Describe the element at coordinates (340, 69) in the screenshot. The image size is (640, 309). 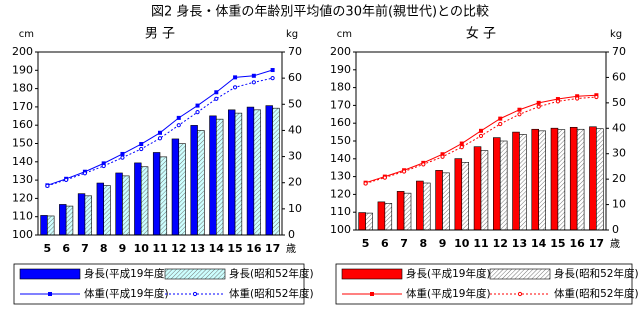
I see `y-tick-label: 190` at that location.